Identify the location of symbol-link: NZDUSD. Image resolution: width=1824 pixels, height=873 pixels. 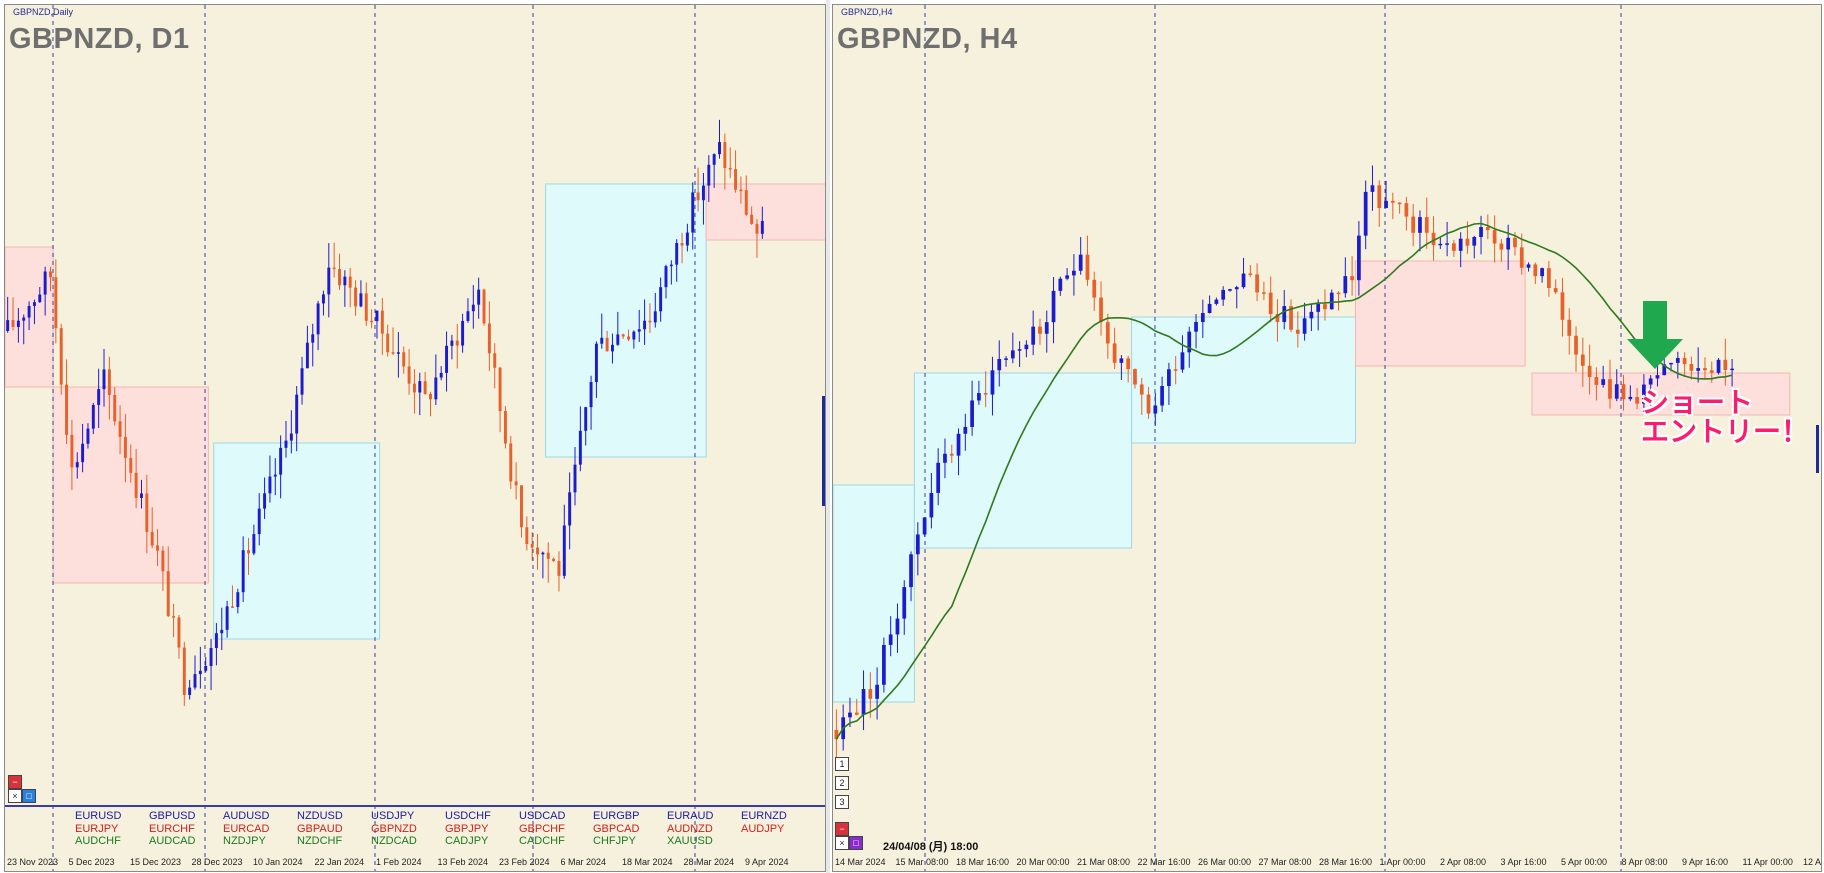
(320, 816).